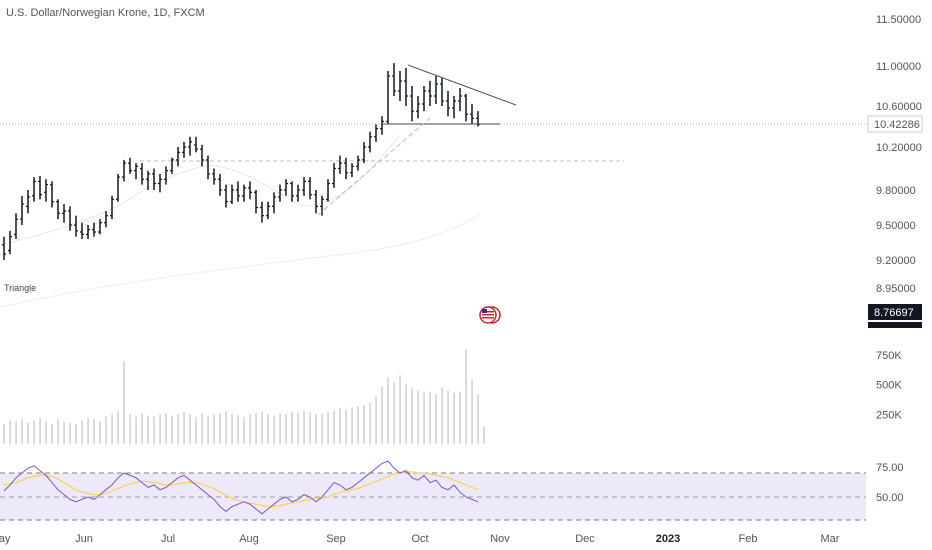 This screenshot has height=550, width=932. What do you see at coordinates (830, 539) in the screenshot?
I see `time-tick-label: Mar` at bounding box center [830, 539].